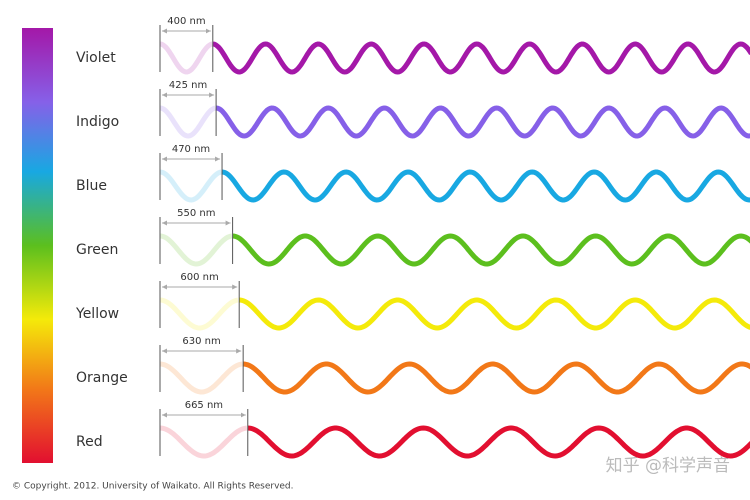 The height and width of the screenshot is (500, 750). What do you see at coordinates (91, 186) in the screenshot?
I see `color-name: Blue` at bounding box center [91, 186].